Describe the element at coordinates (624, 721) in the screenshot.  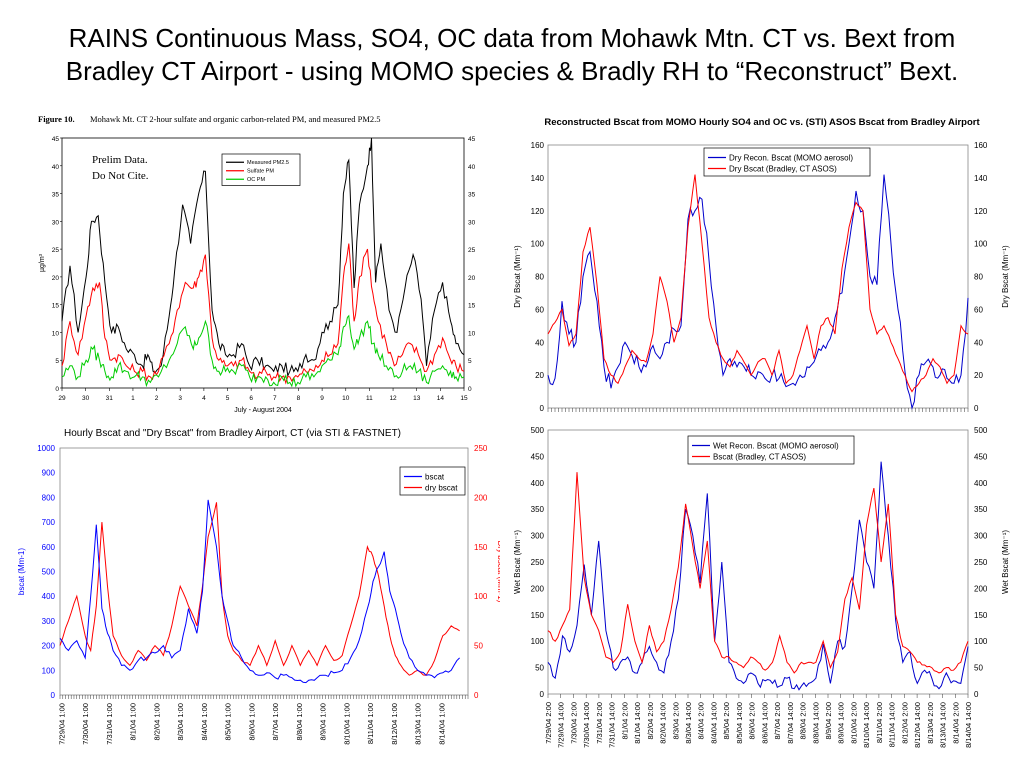
I see `x-tick-6: 8/1/04 2:00` at that location.